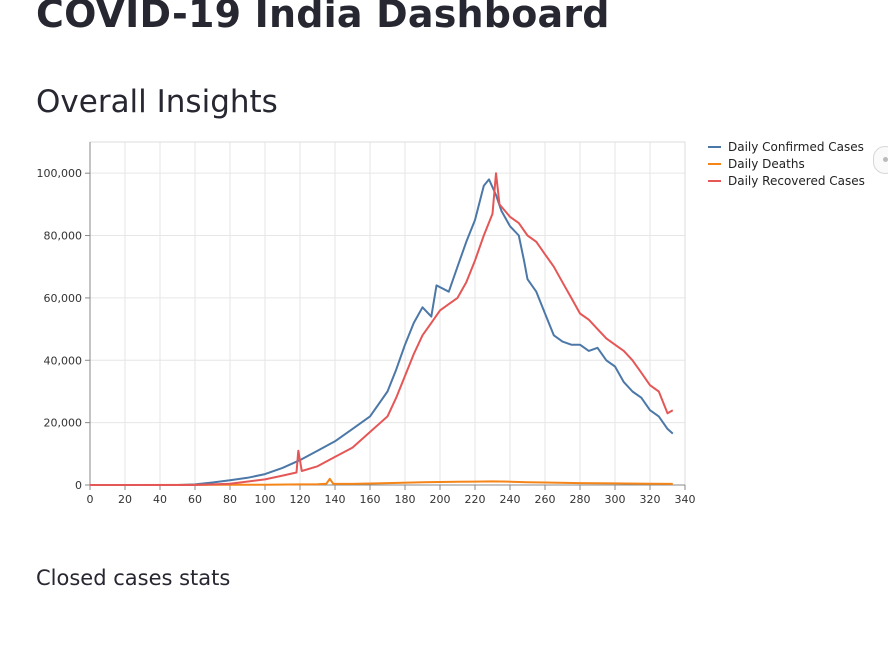  I want to click on x-tick-label: 0, so click(90, 499).